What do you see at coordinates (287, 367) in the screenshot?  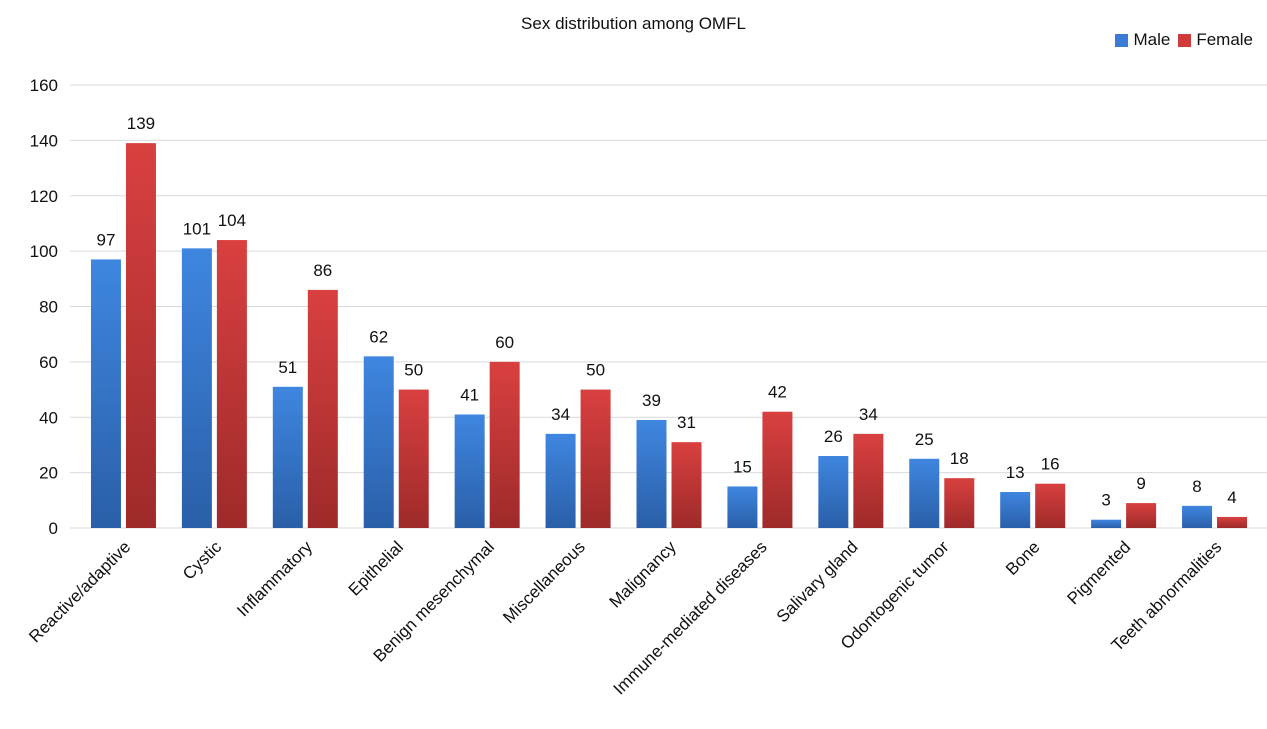 I see `data-label-male: 51` at bounding box center [287, 367].